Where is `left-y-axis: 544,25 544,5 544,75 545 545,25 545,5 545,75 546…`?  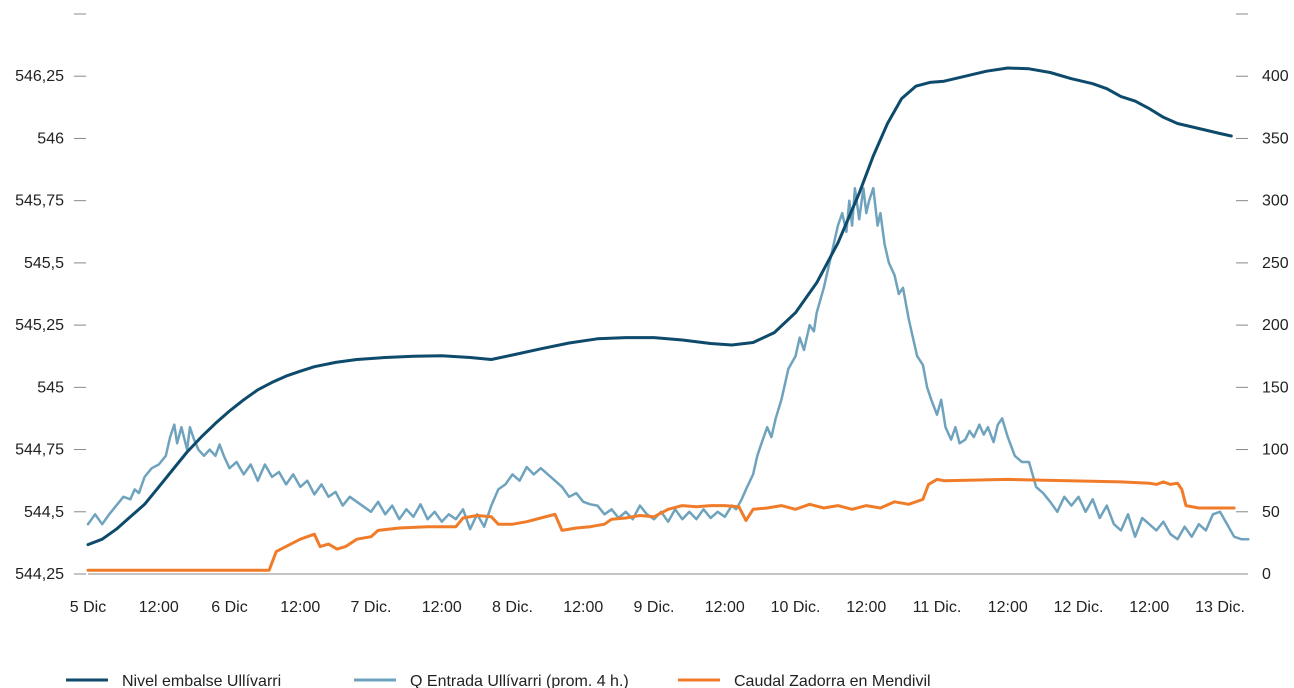 left-y-axis: 544,25 544,5 544,75 545 545,25 545,5 545,75 546… is located at coordinates (50, 298).